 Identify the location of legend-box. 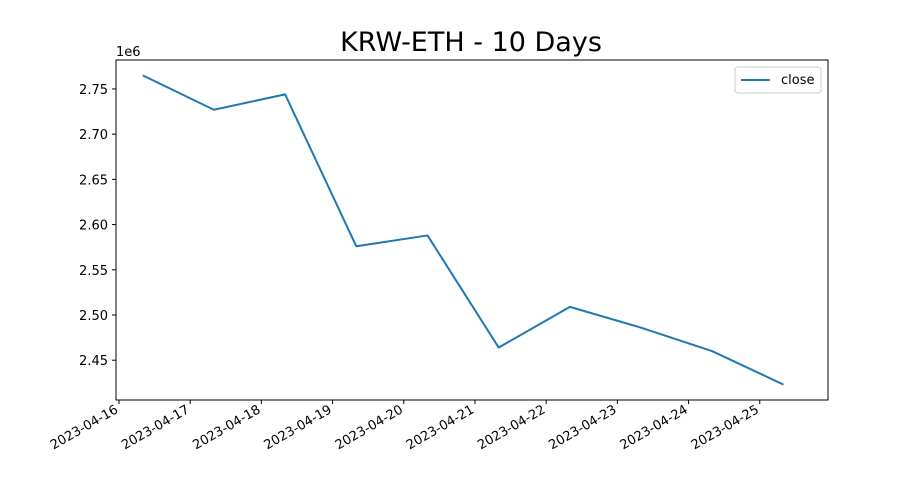
(778, 80).